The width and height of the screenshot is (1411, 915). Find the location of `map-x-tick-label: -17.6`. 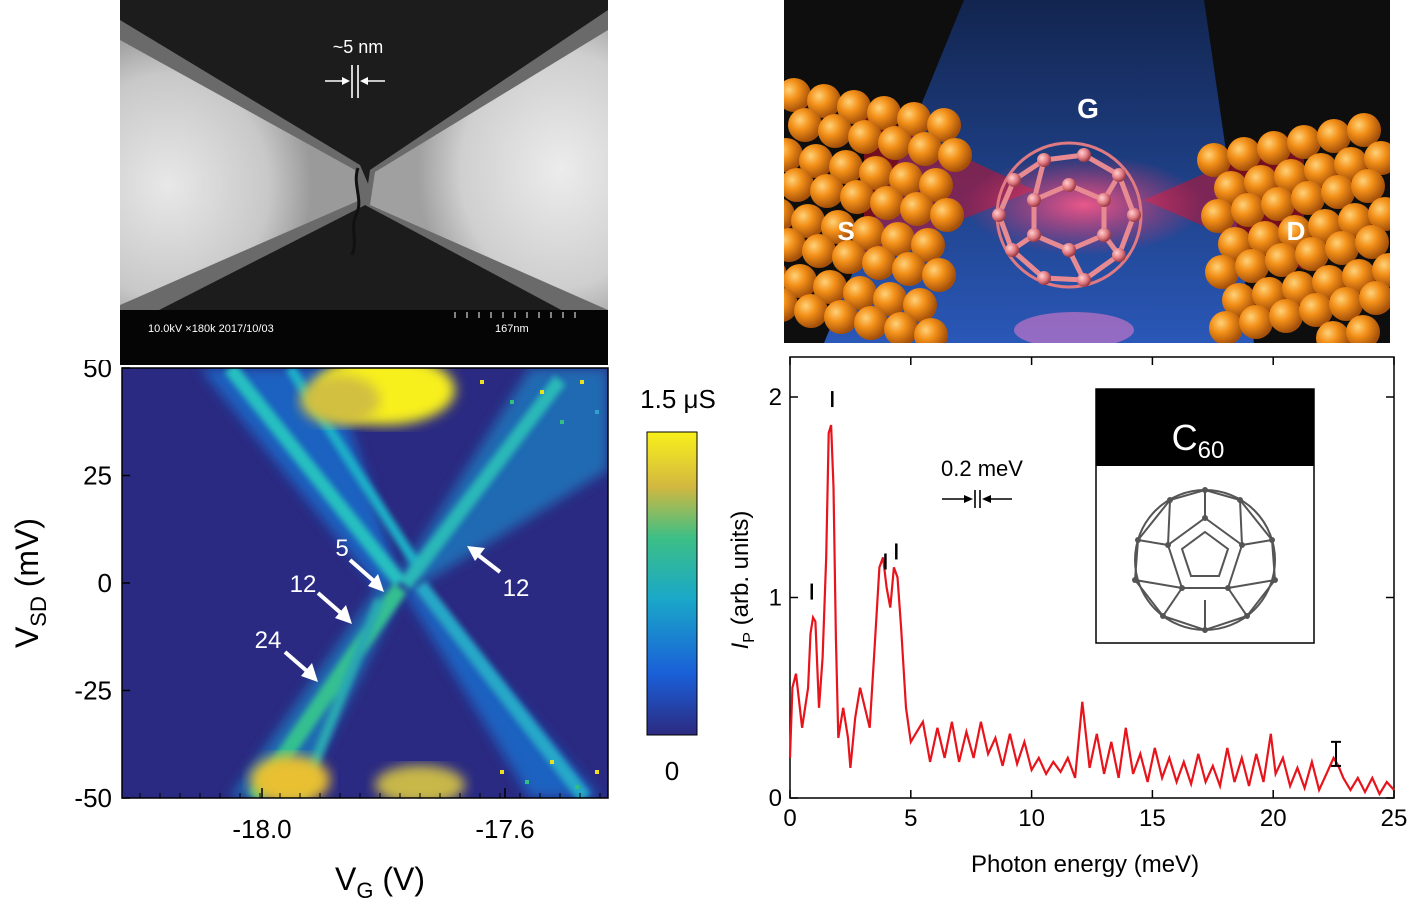

map-x-tick-label: -17.6 is located at coordinates (504, 829).